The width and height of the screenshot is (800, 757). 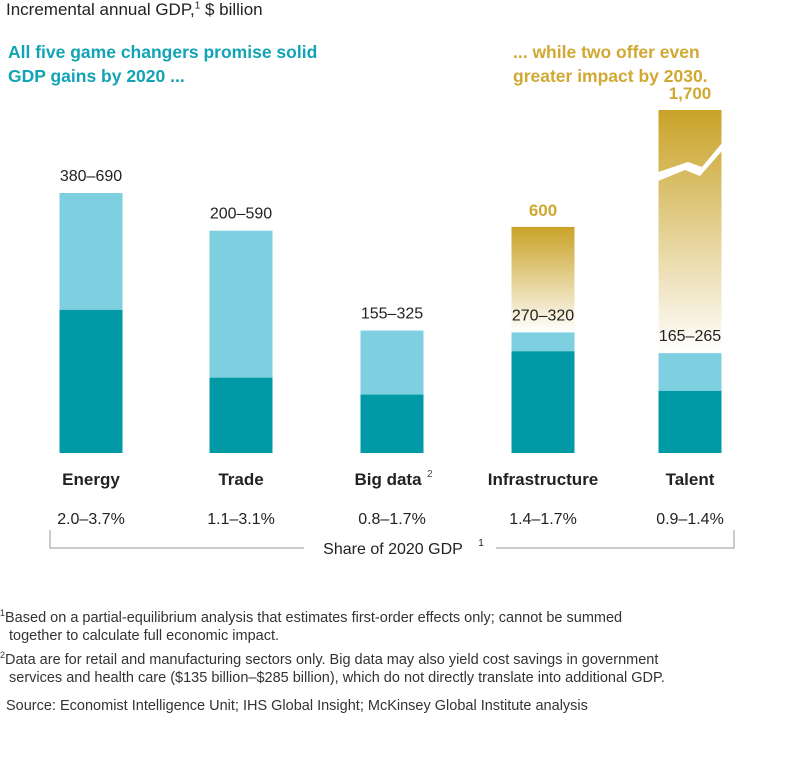 What do you see at coordinates (543, 479) in the screenshot?
I see `category-label-infrastructure: Infrastructure` at bounding box center [543, 479].